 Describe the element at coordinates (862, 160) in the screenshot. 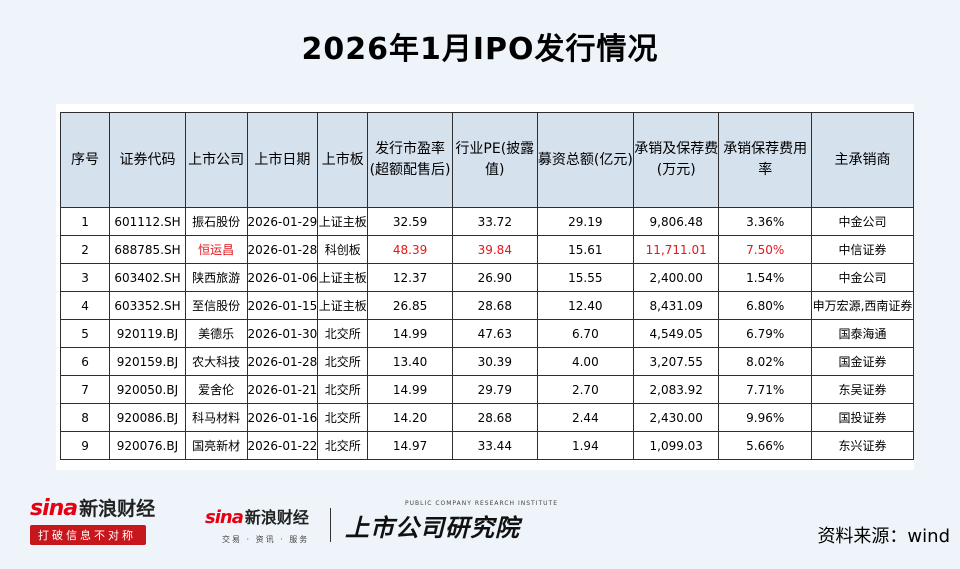

I see `header-underwriter: 主承销商` at that location.